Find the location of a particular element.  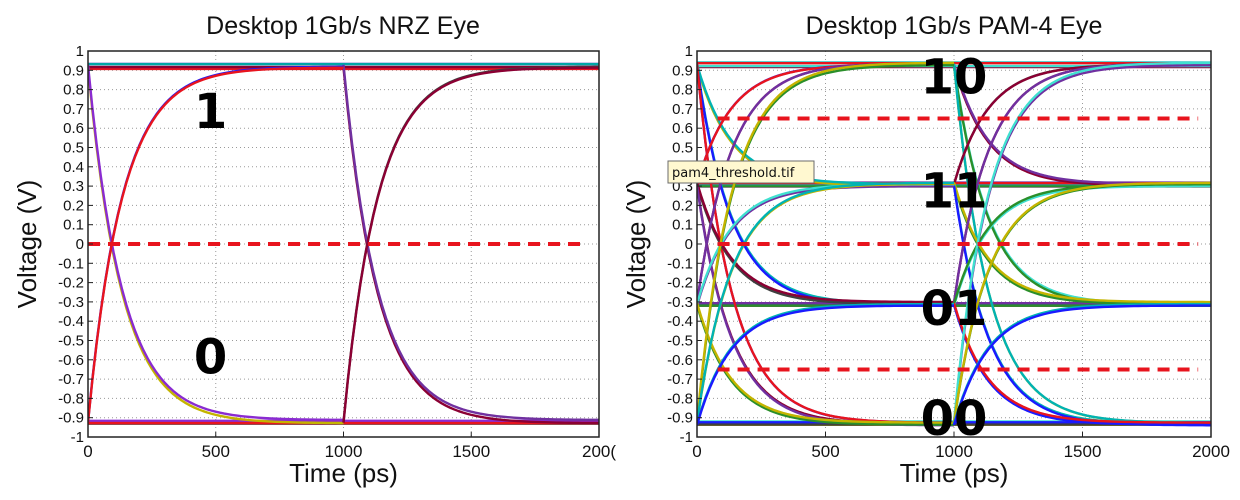

pam4-symbol-label-10: 10 is located at coordinates (954, 77).